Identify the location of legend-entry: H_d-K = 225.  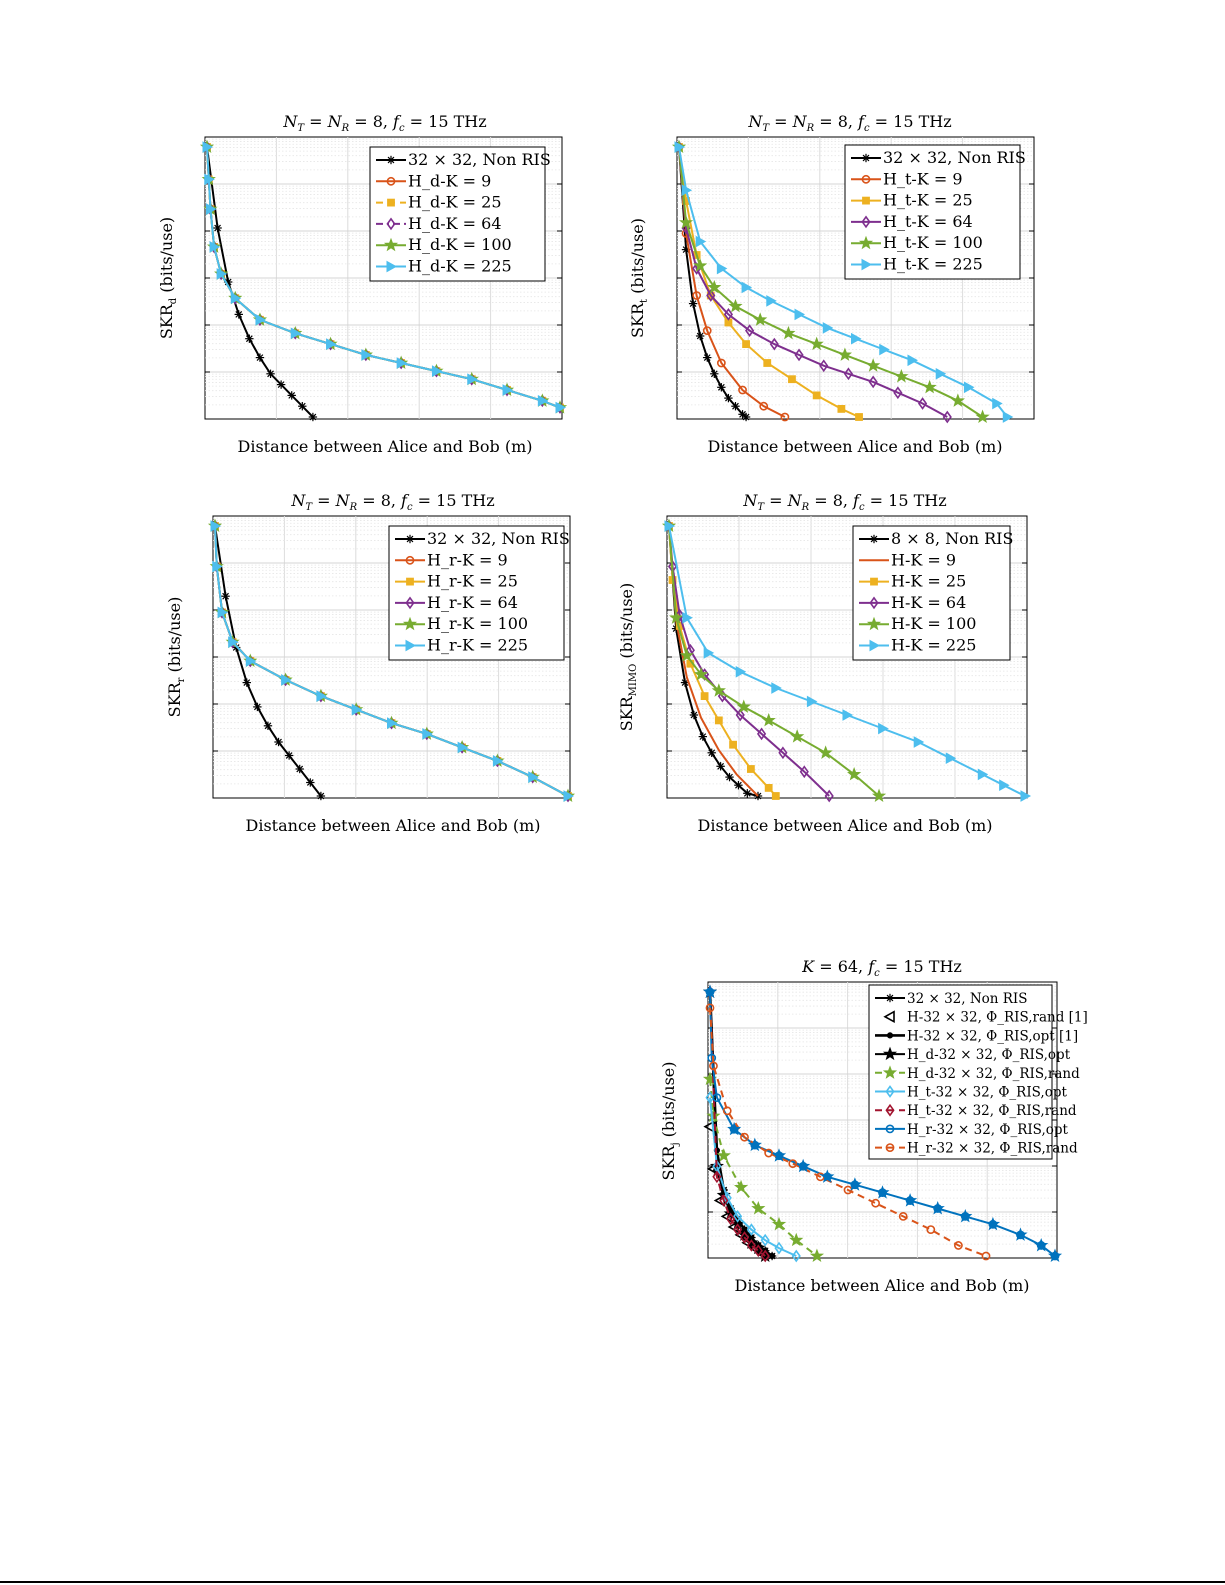
(444, 266).